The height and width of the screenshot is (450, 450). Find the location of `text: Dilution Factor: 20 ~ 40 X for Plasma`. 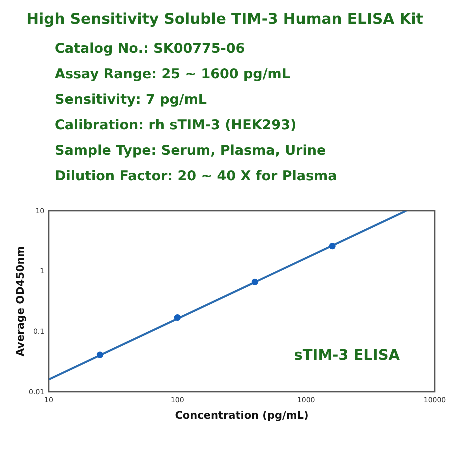

text: Dilution Factor: 20 ~ 40 X for Plasma is located at coordinates (196, 176).